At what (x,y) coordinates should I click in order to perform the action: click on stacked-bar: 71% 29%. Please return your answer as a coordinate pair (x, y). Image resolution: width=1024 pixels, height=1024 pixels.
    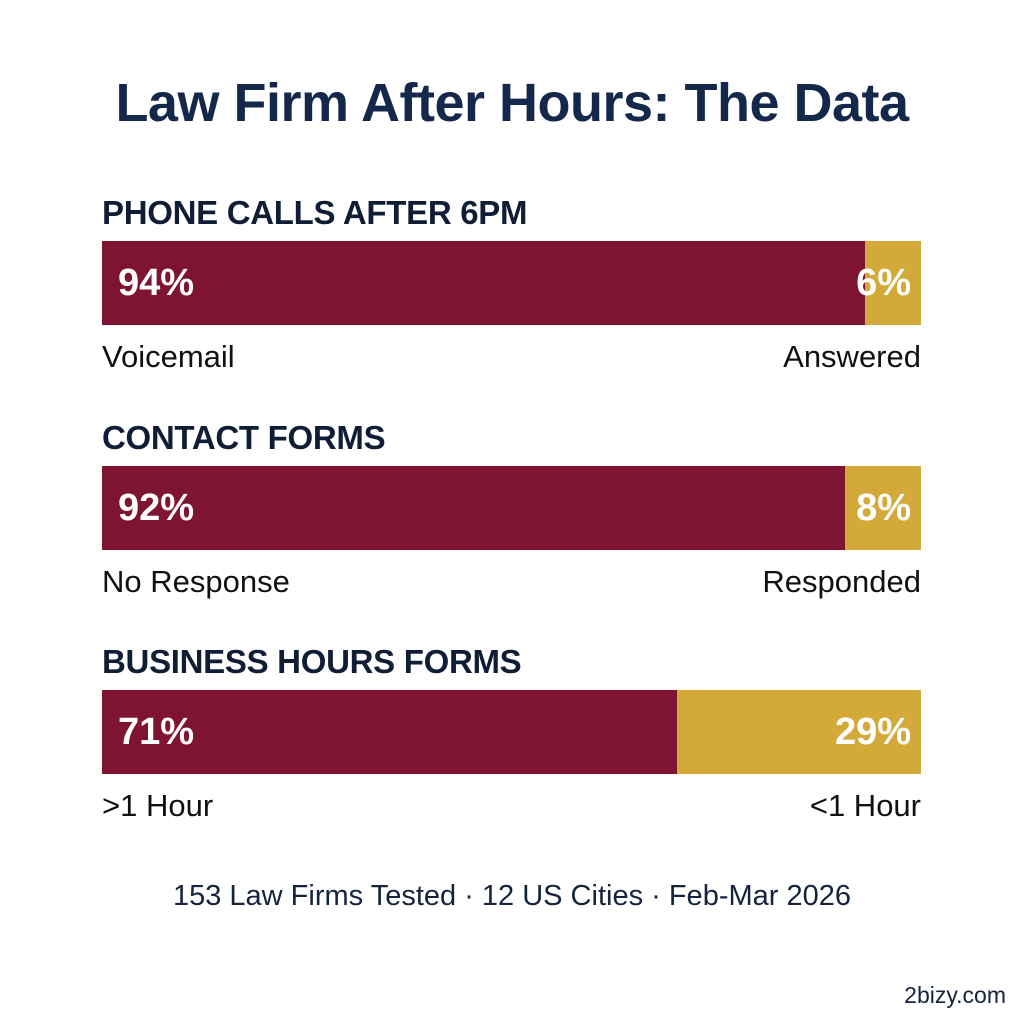
    Looking at the image, I should click on (511, 732).